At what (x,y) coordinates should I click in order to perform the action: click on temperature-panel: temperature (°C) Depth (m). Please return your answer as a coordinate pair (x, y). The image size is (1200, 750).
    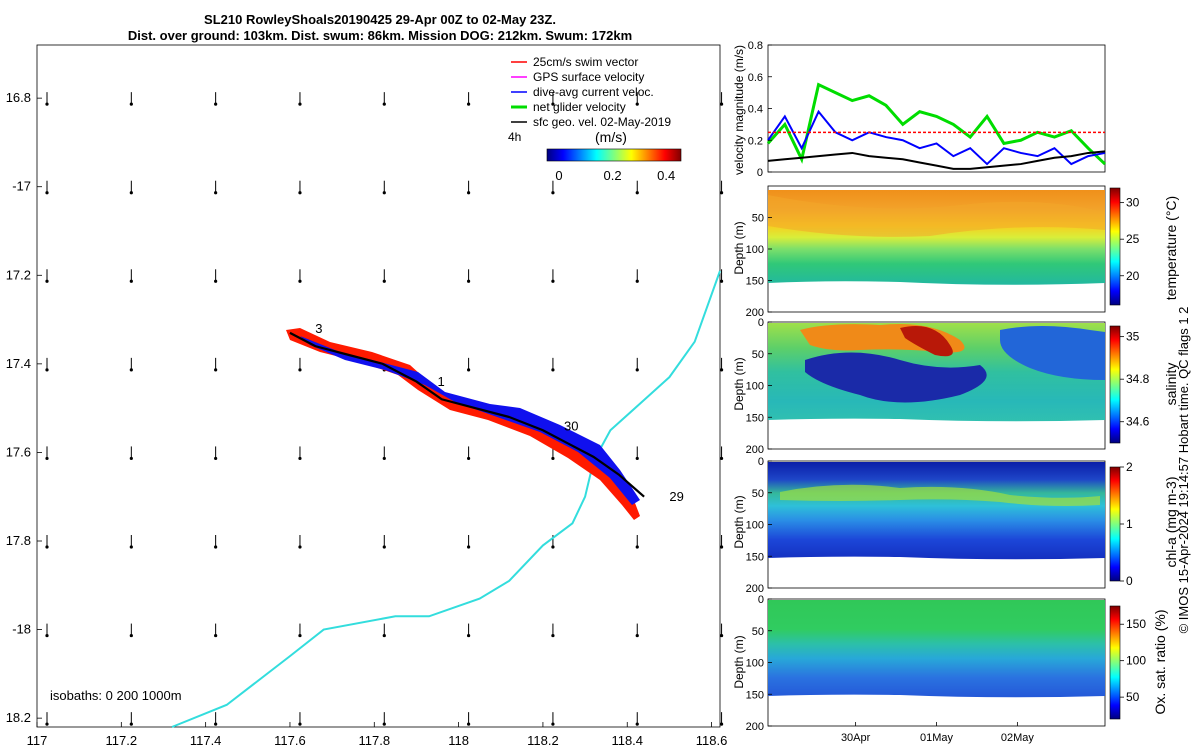
    Looking at the image, I should click on (955, 249).